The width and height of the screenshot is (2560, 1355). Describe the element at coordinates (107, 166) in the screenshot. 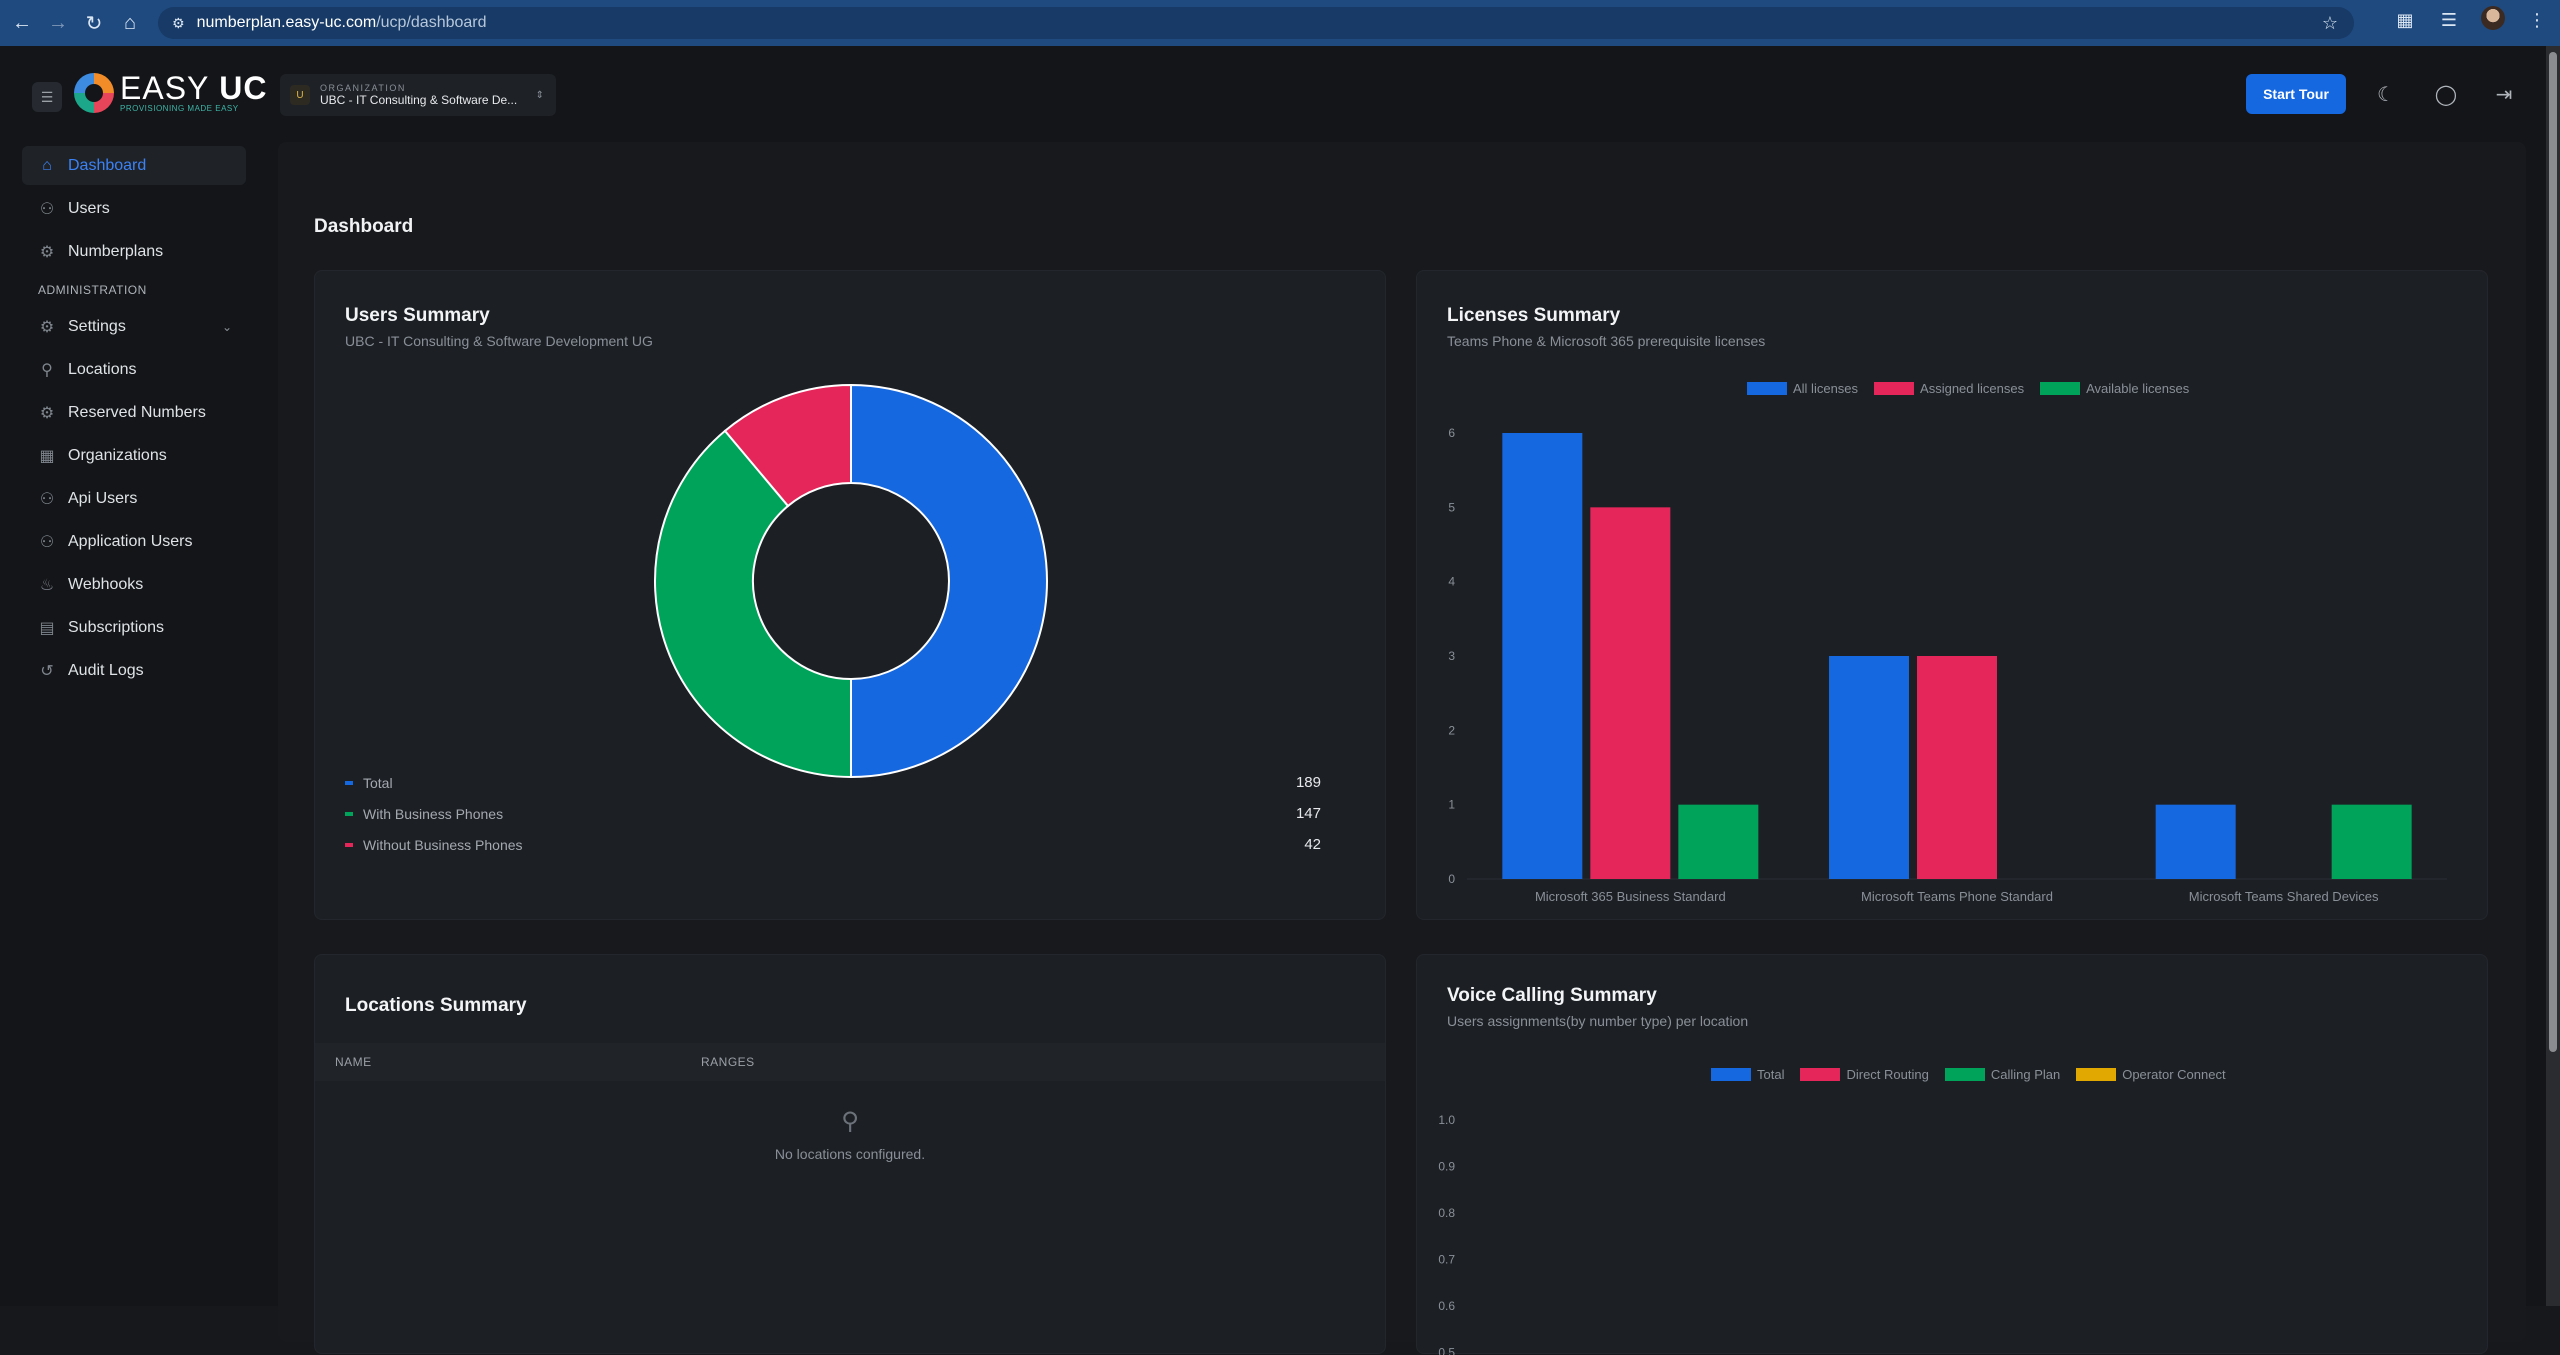

I see `sidebar-item-label: Dashboard` at that location.